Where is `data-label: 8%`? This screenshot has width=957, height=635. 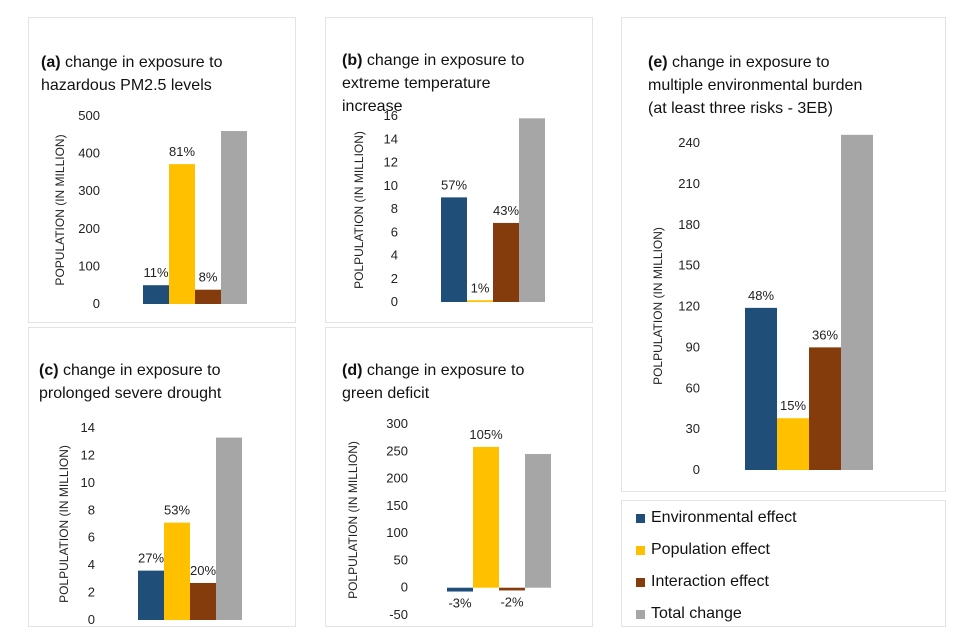
data-label: 8% is located at coordinates (208, 277).